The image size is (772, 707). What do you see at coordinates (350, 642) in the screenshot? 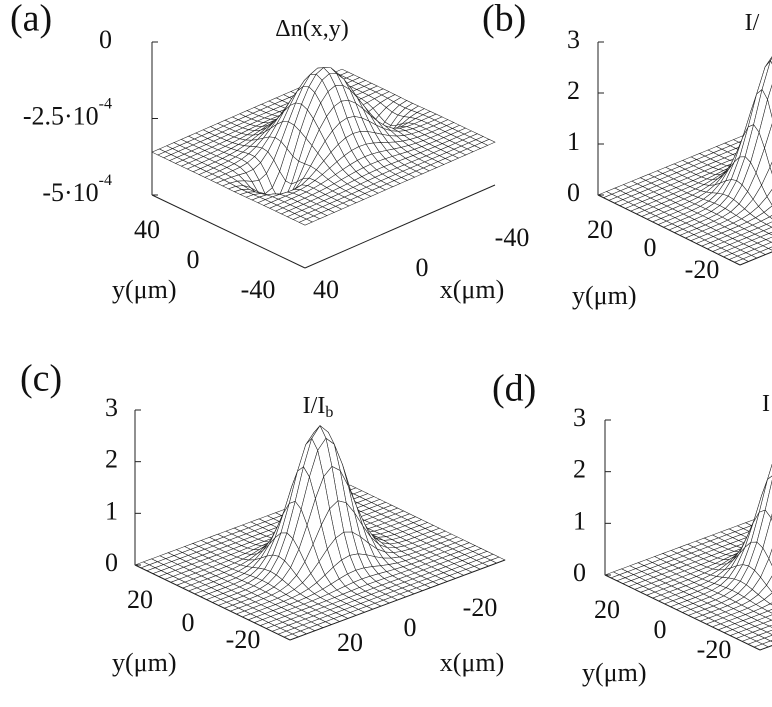
I see `x-tick-label: 20` at bounding box center [350, 642].